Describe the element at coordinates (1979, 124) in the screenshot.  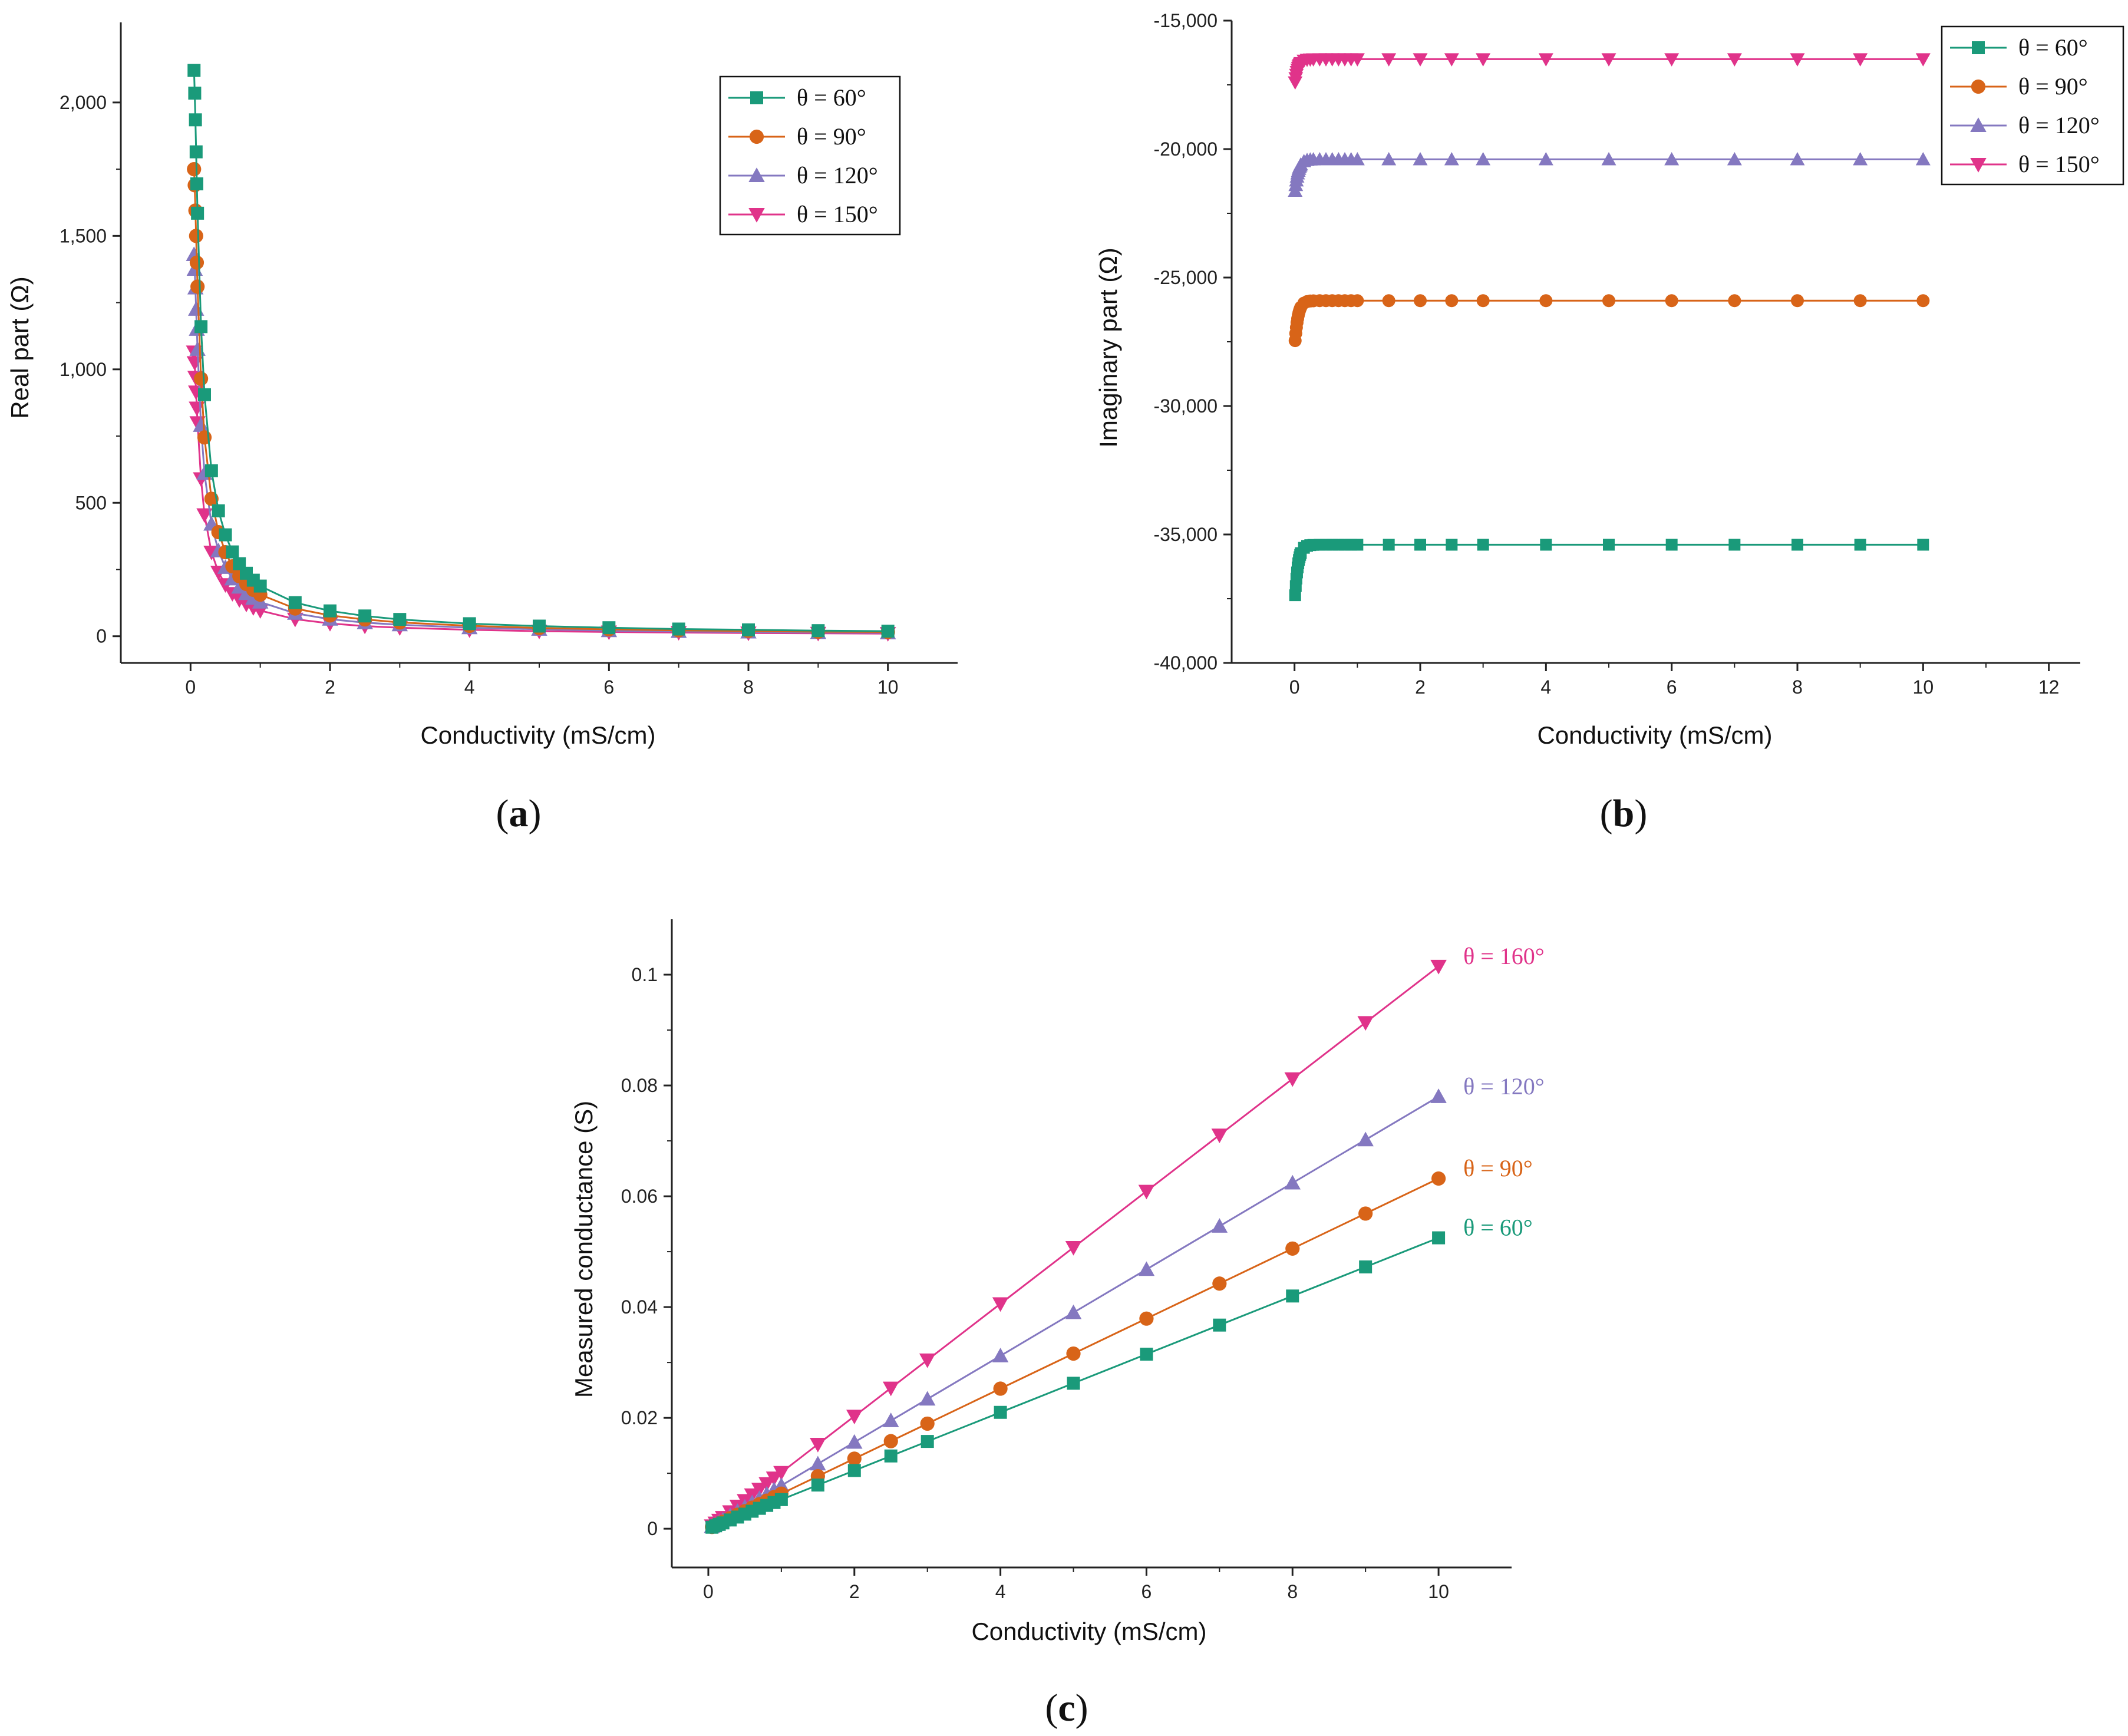
I see `chart-b-legend-marker` at that location.